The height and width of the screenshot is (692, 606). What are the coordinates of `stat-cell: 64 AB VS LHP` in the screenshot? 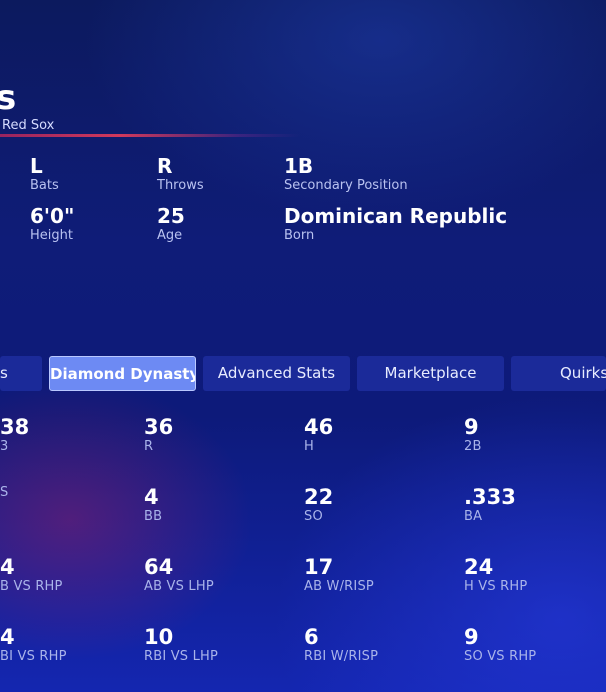 It's located at (179, 575).